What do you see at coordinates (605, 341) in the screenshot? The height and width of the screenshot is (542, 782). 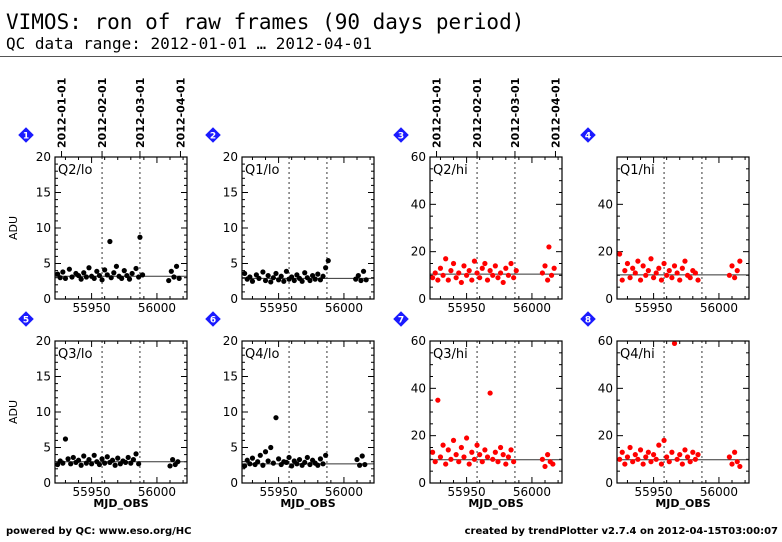 I see `y-tick-label: 60` at bounding box center [605, 341].